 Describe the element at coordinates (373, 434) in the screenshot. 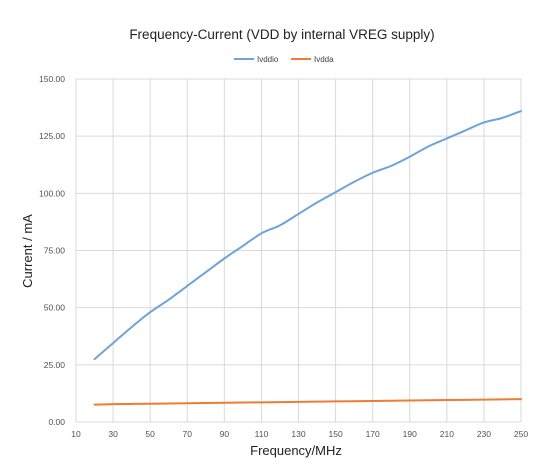

I see `x-tick-label: 170` at that location.